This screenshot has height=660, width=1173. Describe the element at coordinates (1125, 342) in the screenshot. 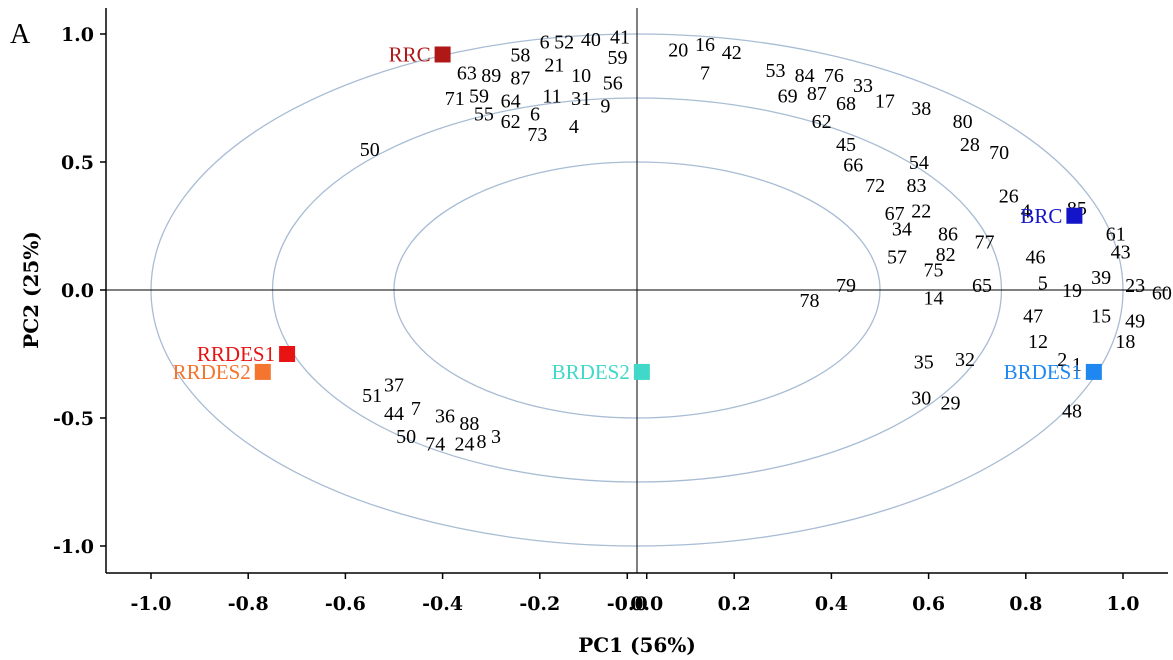

I see `variable-label: 18` at that location.